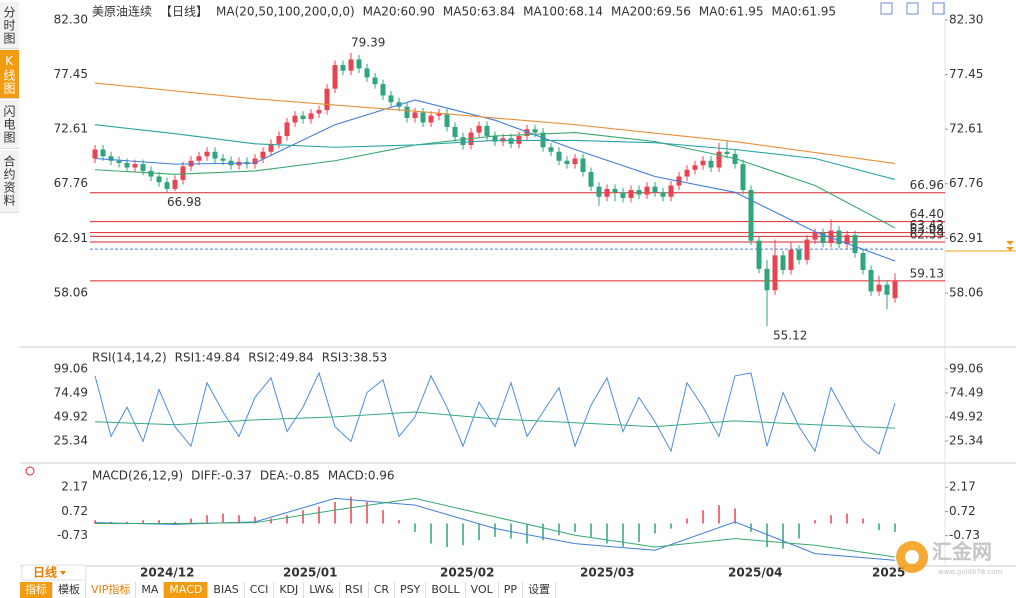 Image resolution: width=1016 pixels, height=598 pixels. I want to click on y-tick-label: 82.30, so click(71, 19).